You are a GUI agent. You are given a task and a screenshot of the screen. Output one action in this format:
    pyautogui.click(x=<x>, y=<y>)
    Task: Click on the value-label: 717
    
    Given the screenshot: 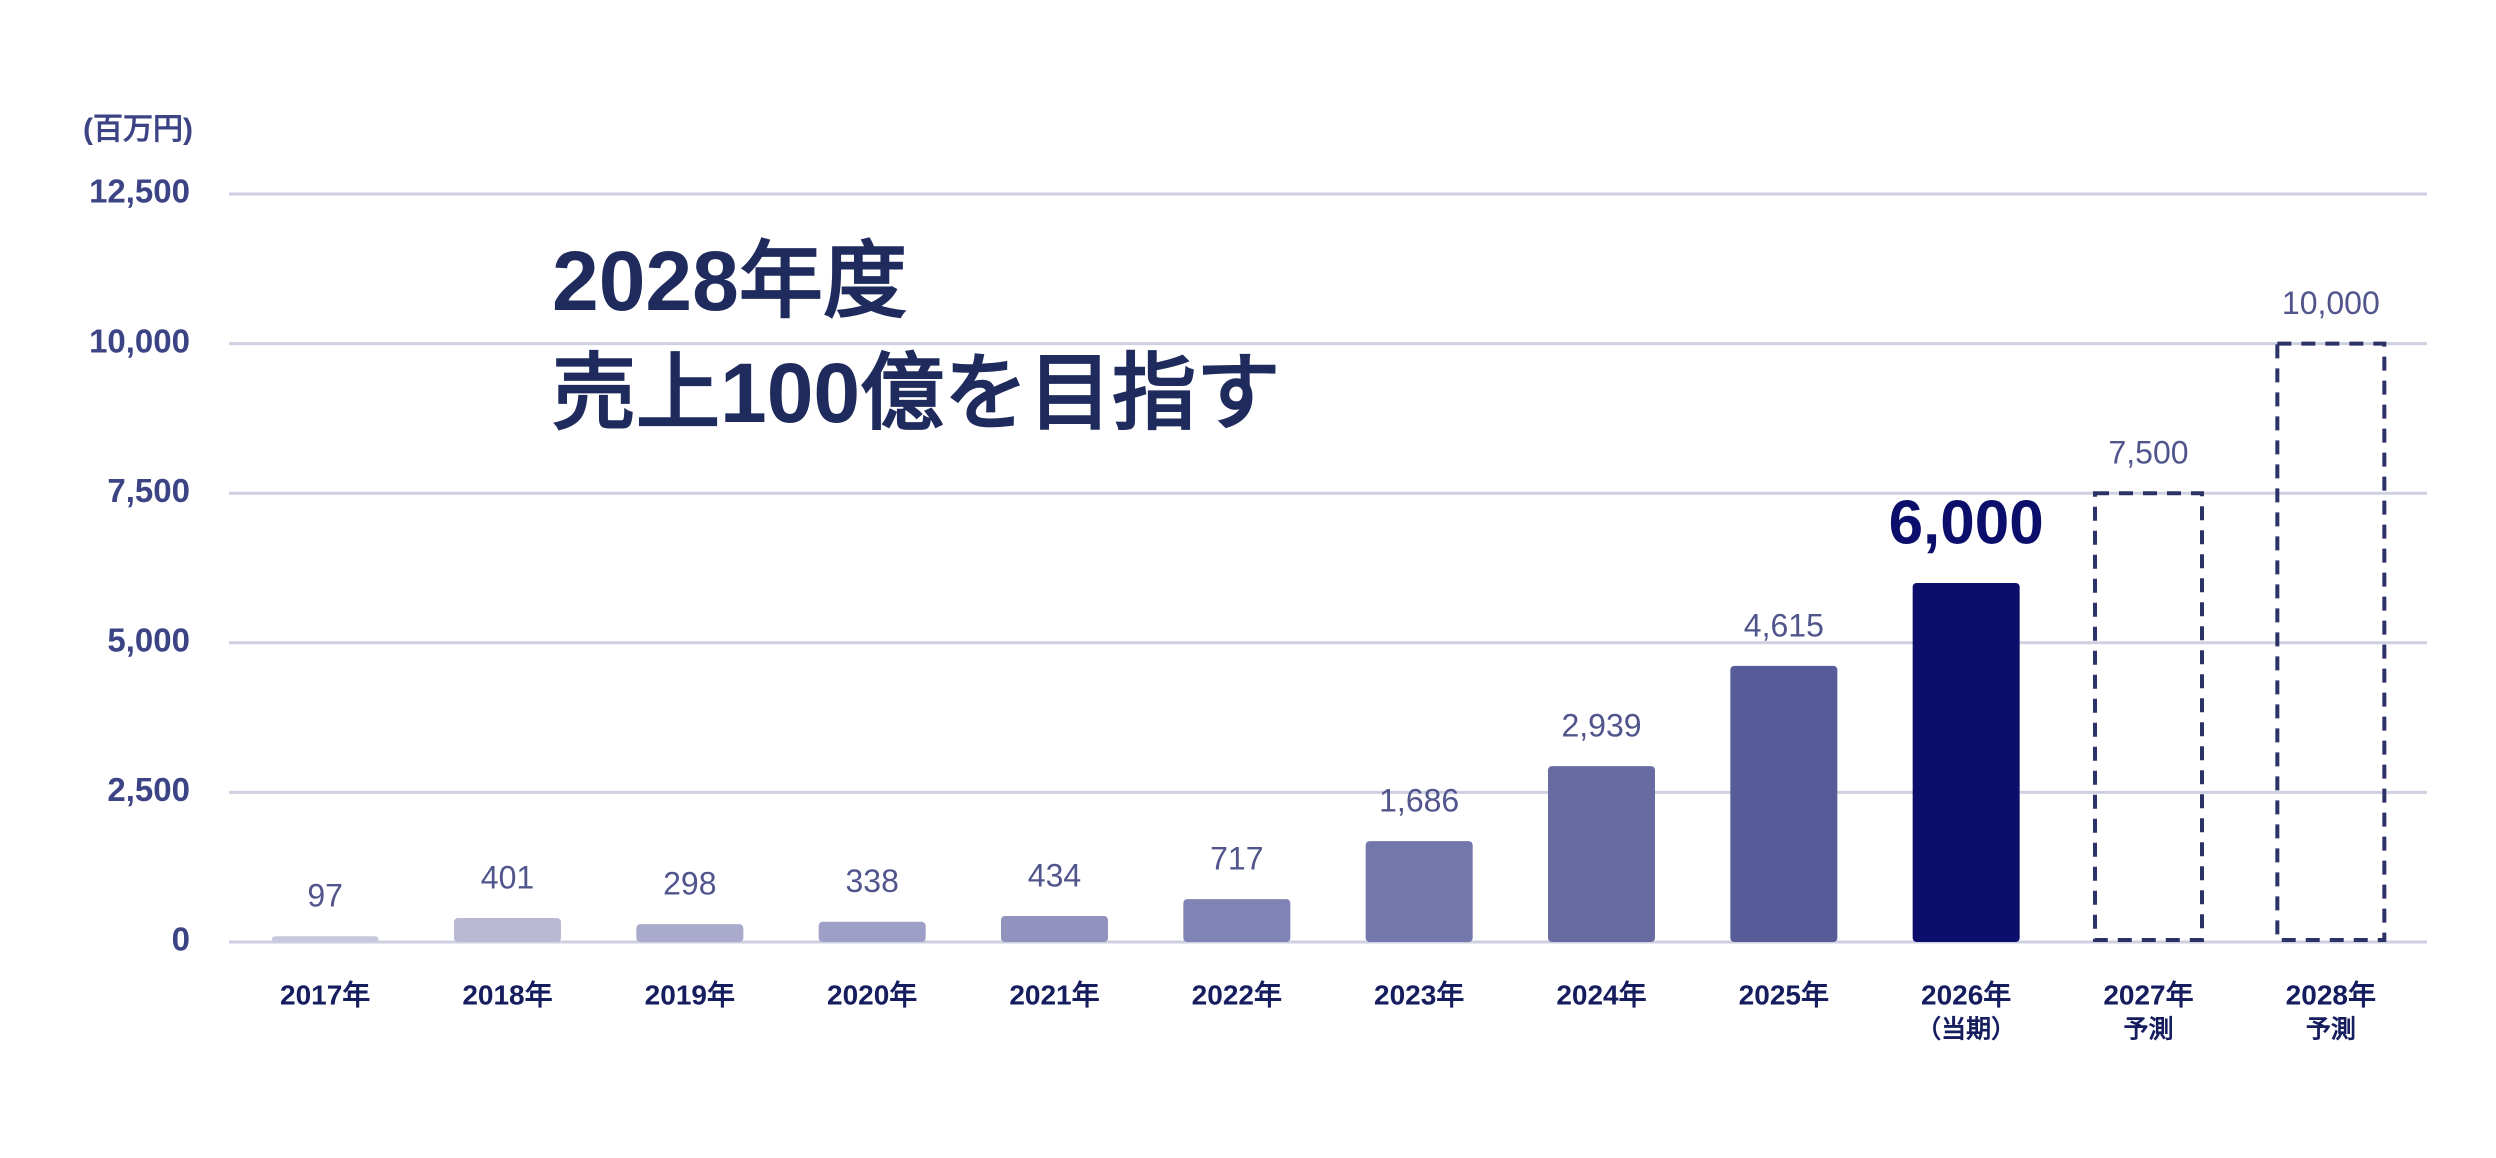 What is the action you would take?
    pyautogui.click(x=1236, y=859)
    